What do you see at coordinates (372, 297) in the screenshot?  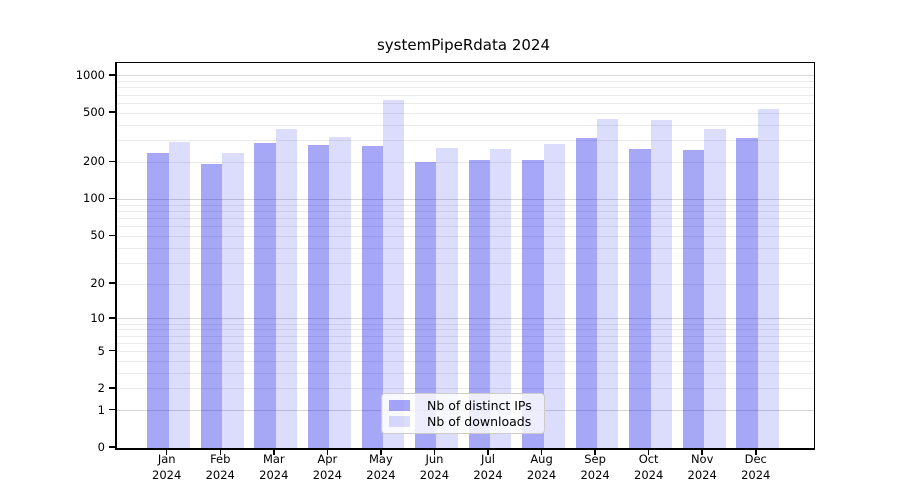 I see `bar-distinct-ips-may` at bounding box center [372, 297].